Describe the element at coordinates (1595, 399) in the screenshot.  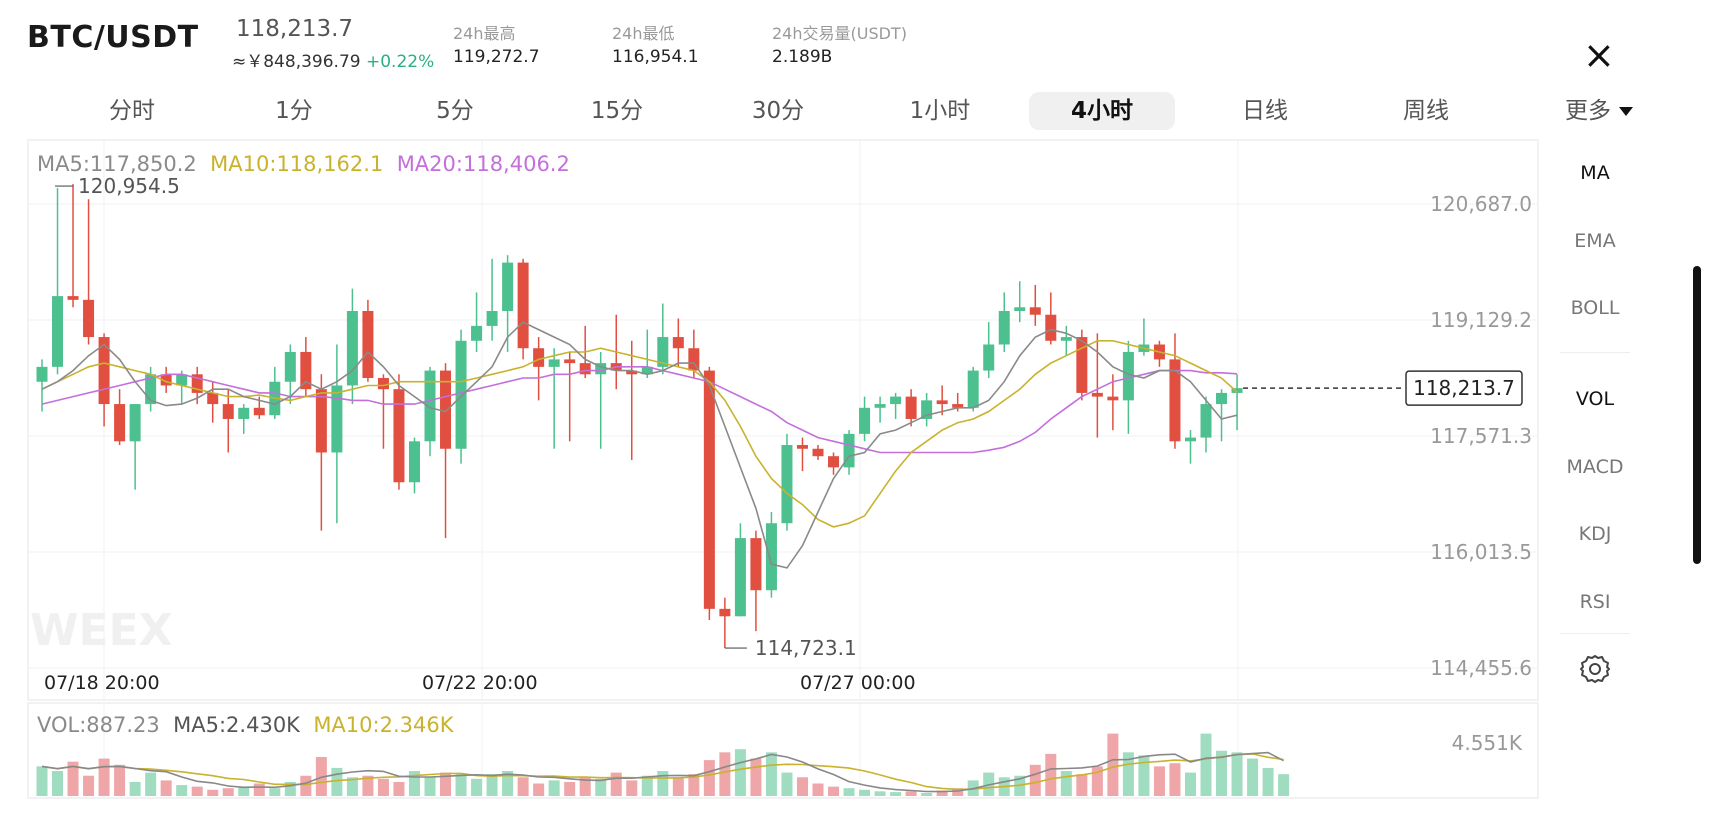
I see `indicator-vol: VOL` at that location.